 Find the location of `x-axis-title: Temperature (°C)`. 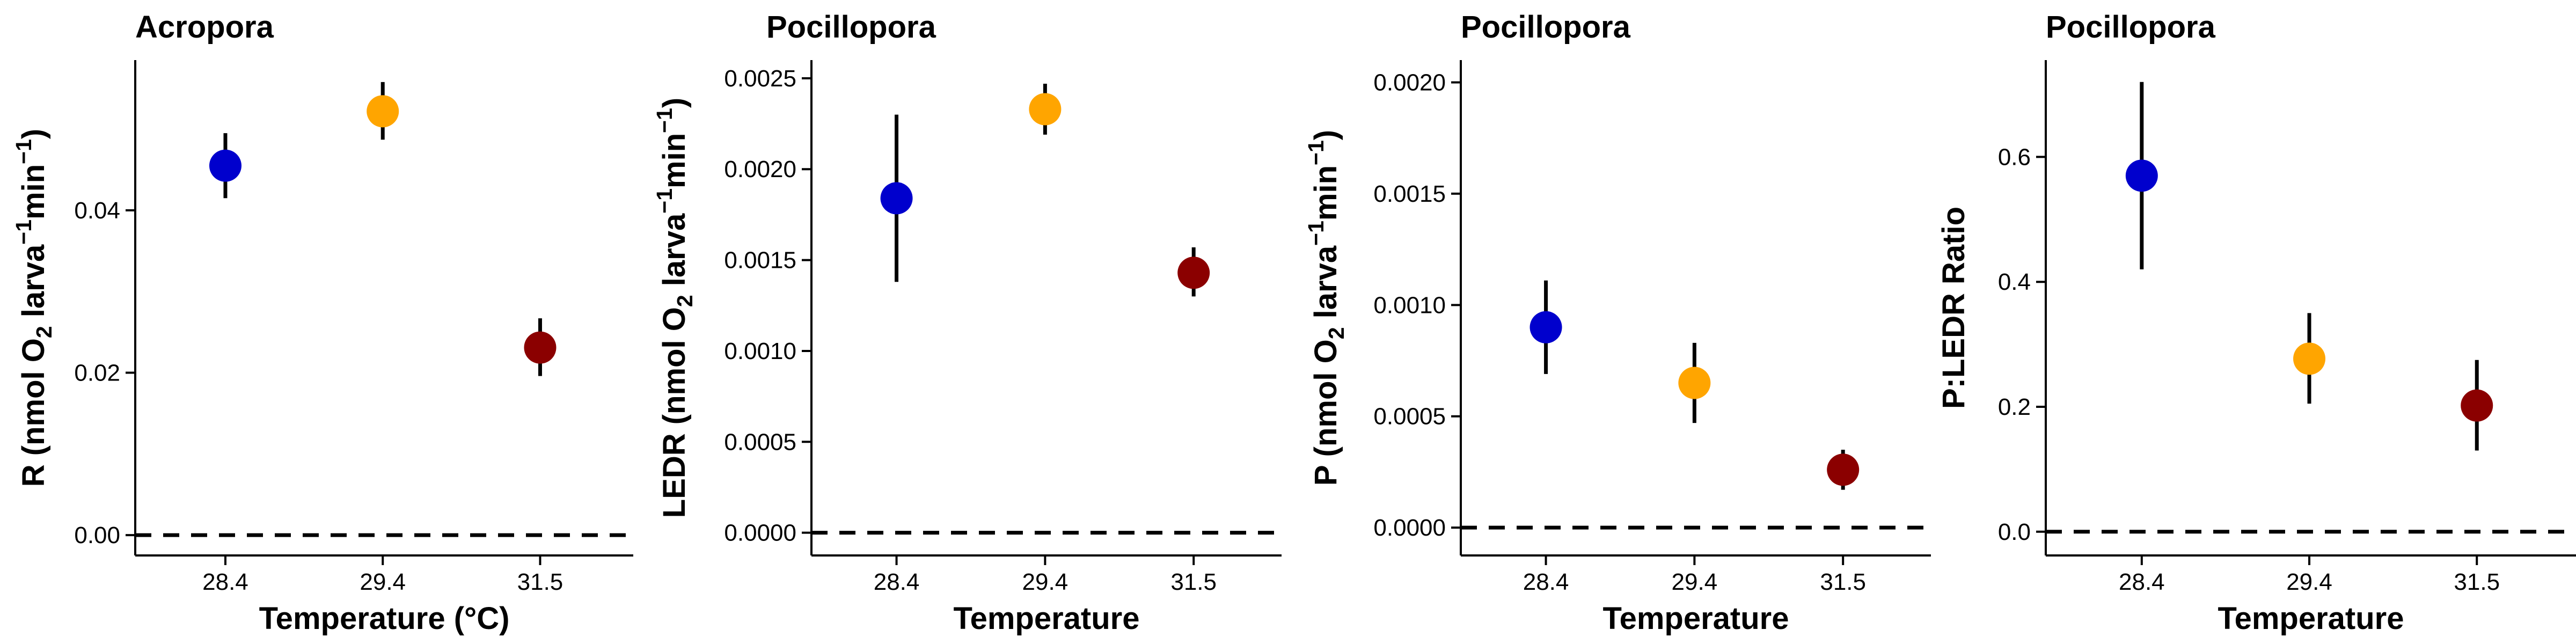

x-axis-title: Temperature (°C) is located at coordinates (384, 618).